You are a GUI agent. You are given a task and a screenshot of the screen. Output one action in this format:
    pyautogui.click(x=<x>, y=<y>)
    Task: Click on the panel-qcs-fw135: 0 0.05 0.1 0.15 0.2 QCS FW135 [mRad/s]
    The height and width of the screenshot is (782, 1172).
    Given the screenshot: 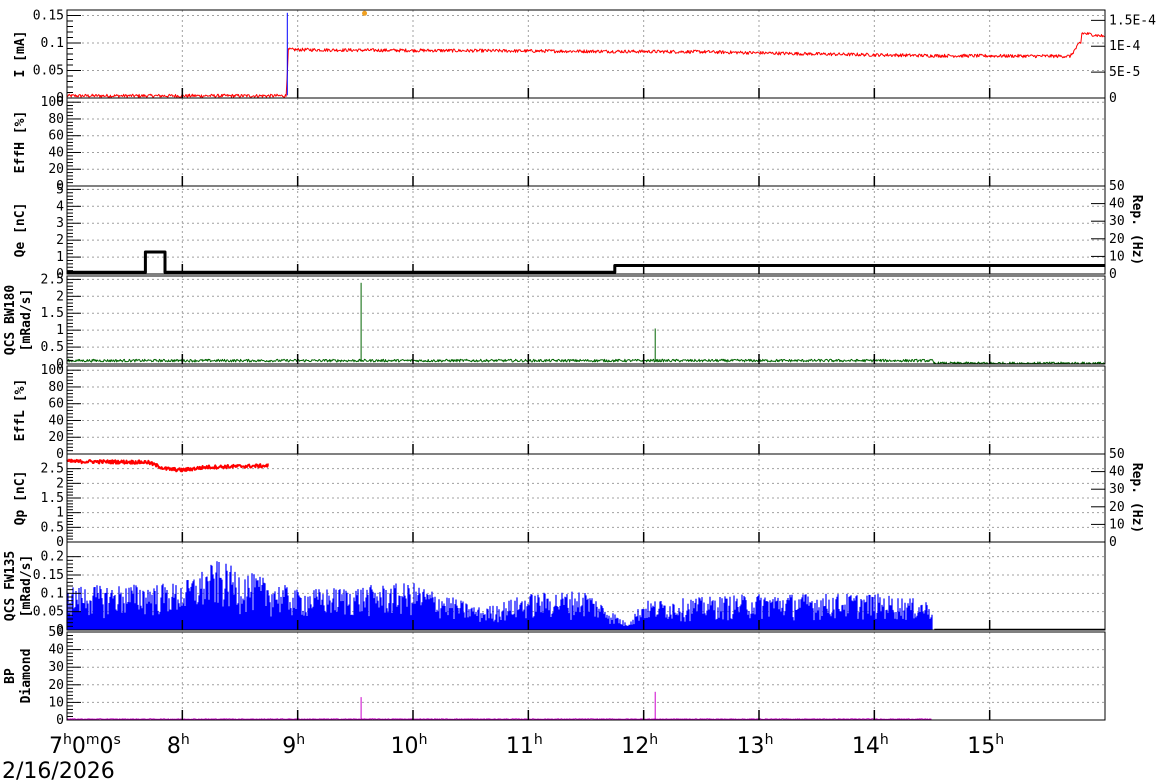 What is the action you would take?
    pyautogui.click(x=554, y=589)
    